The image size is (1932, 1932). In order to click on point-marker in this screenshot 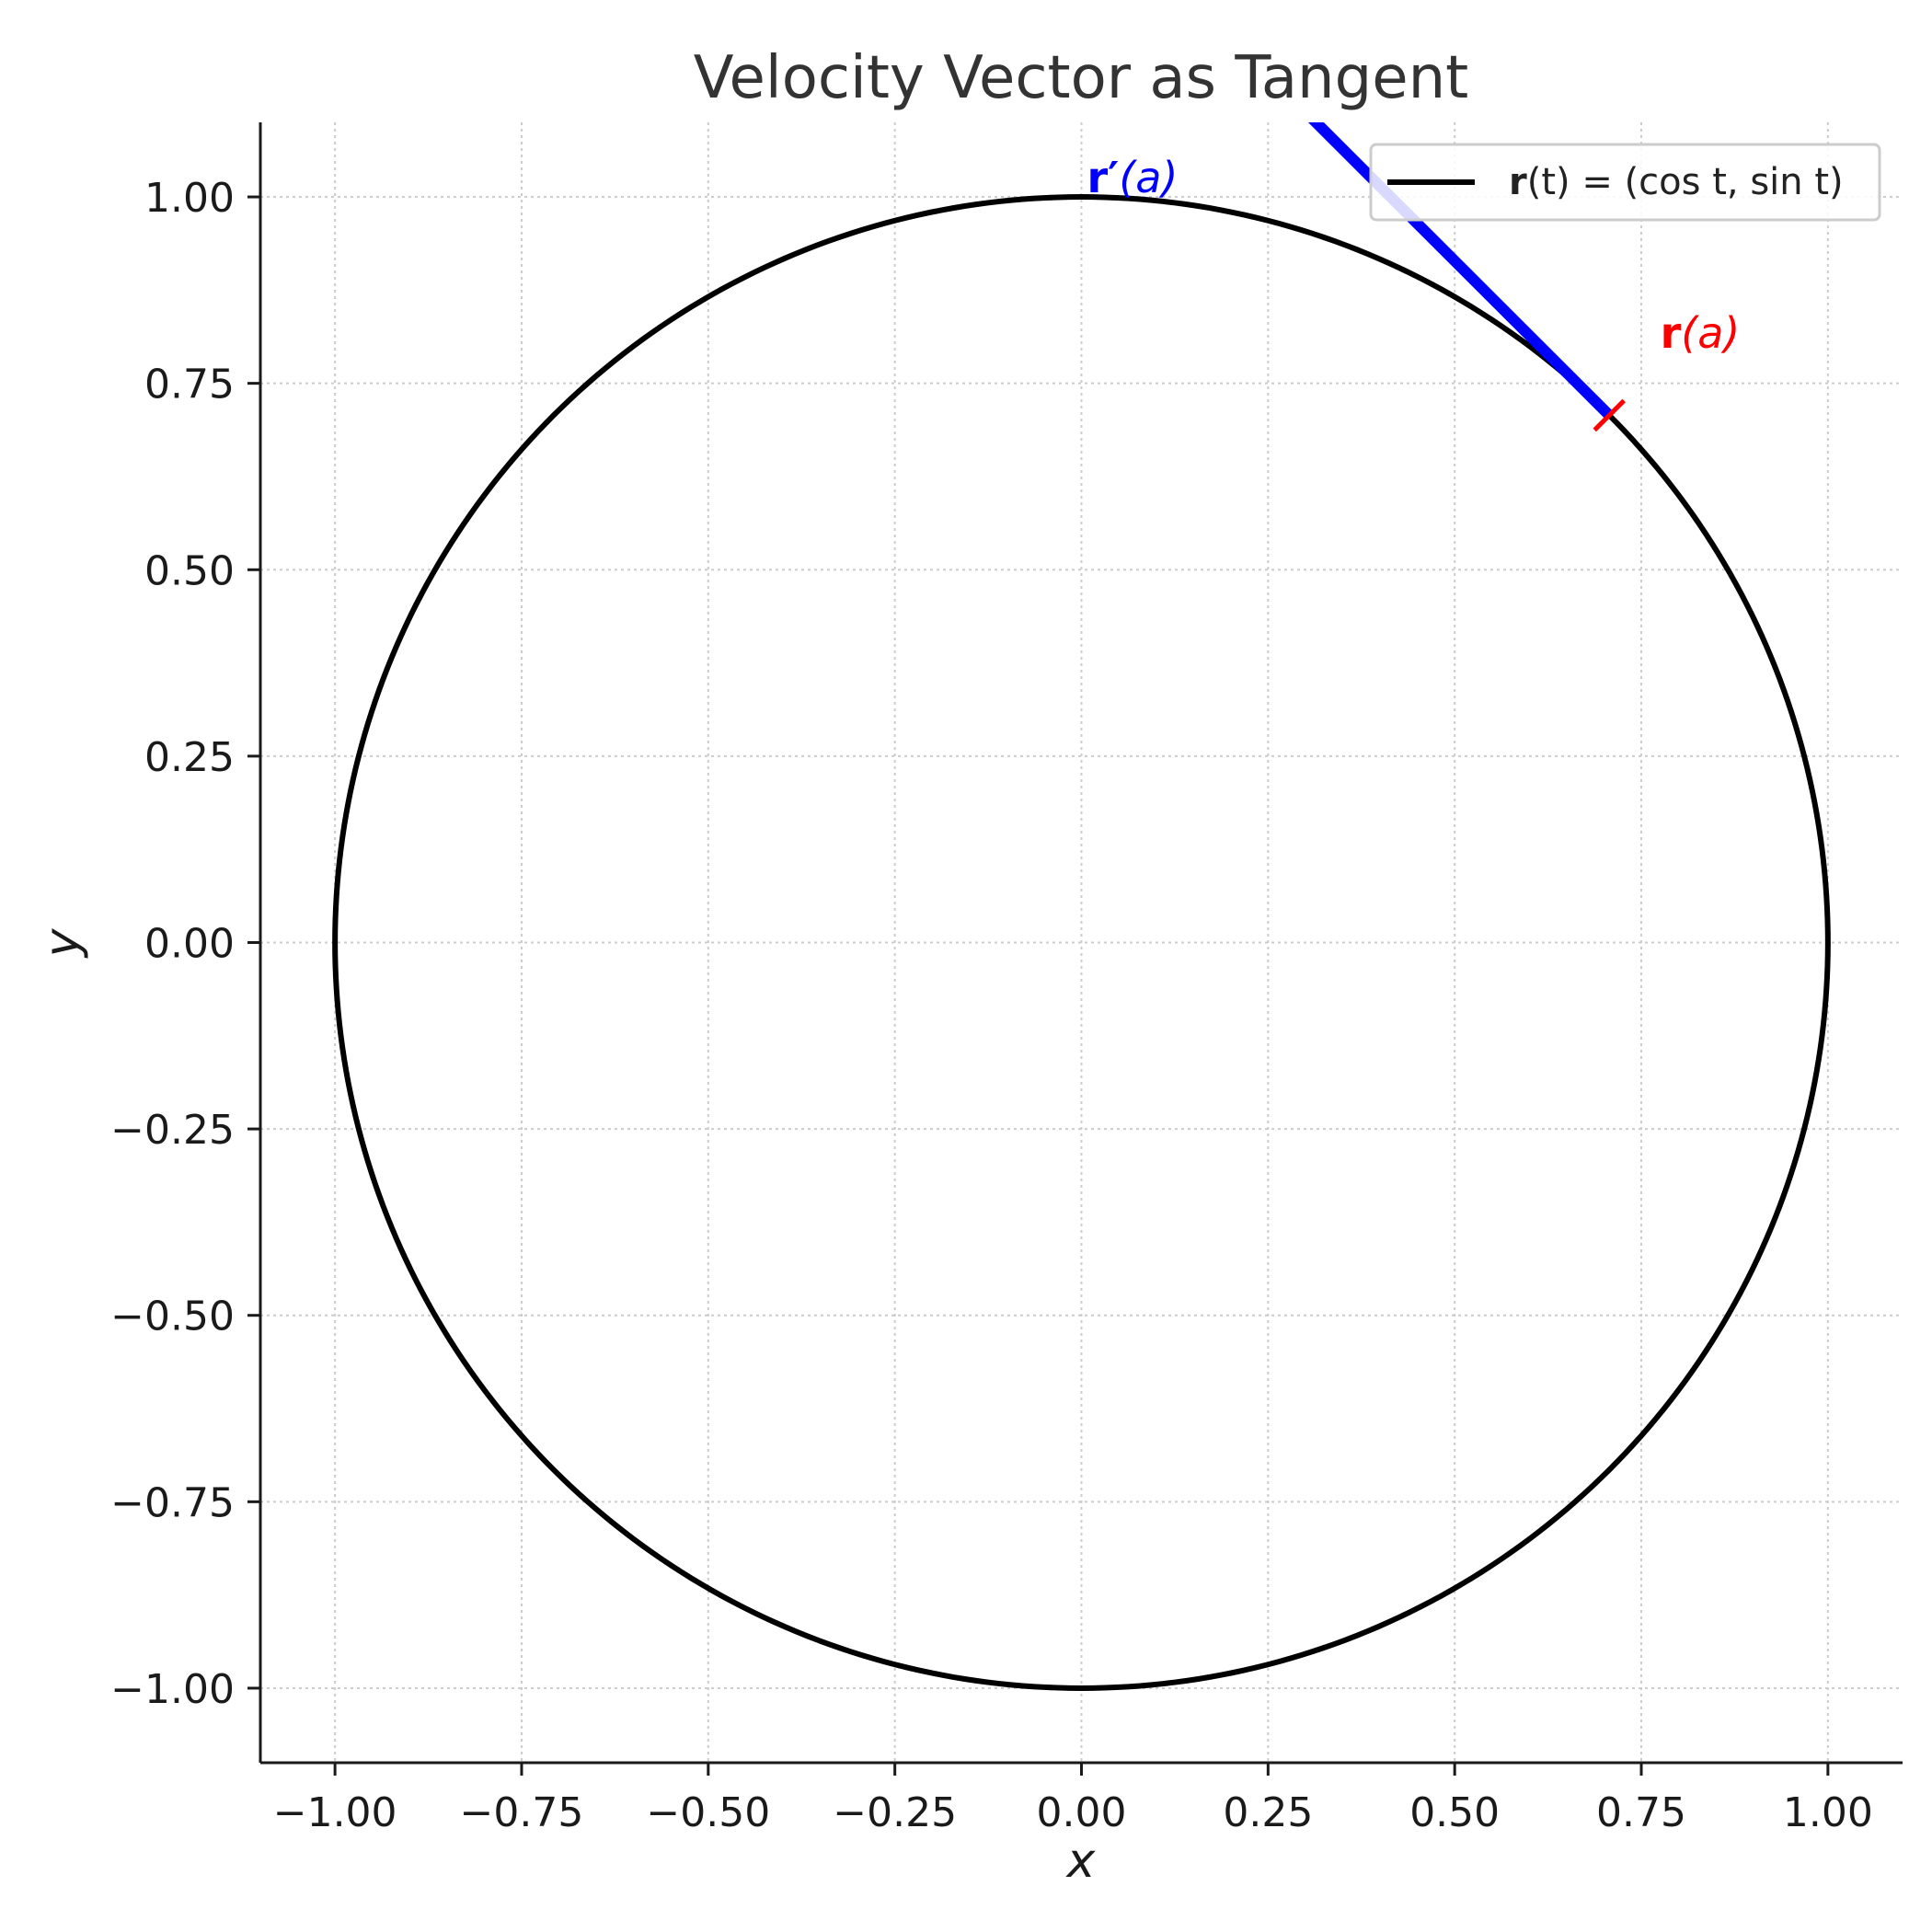, I will do `click(1609, 415)`.